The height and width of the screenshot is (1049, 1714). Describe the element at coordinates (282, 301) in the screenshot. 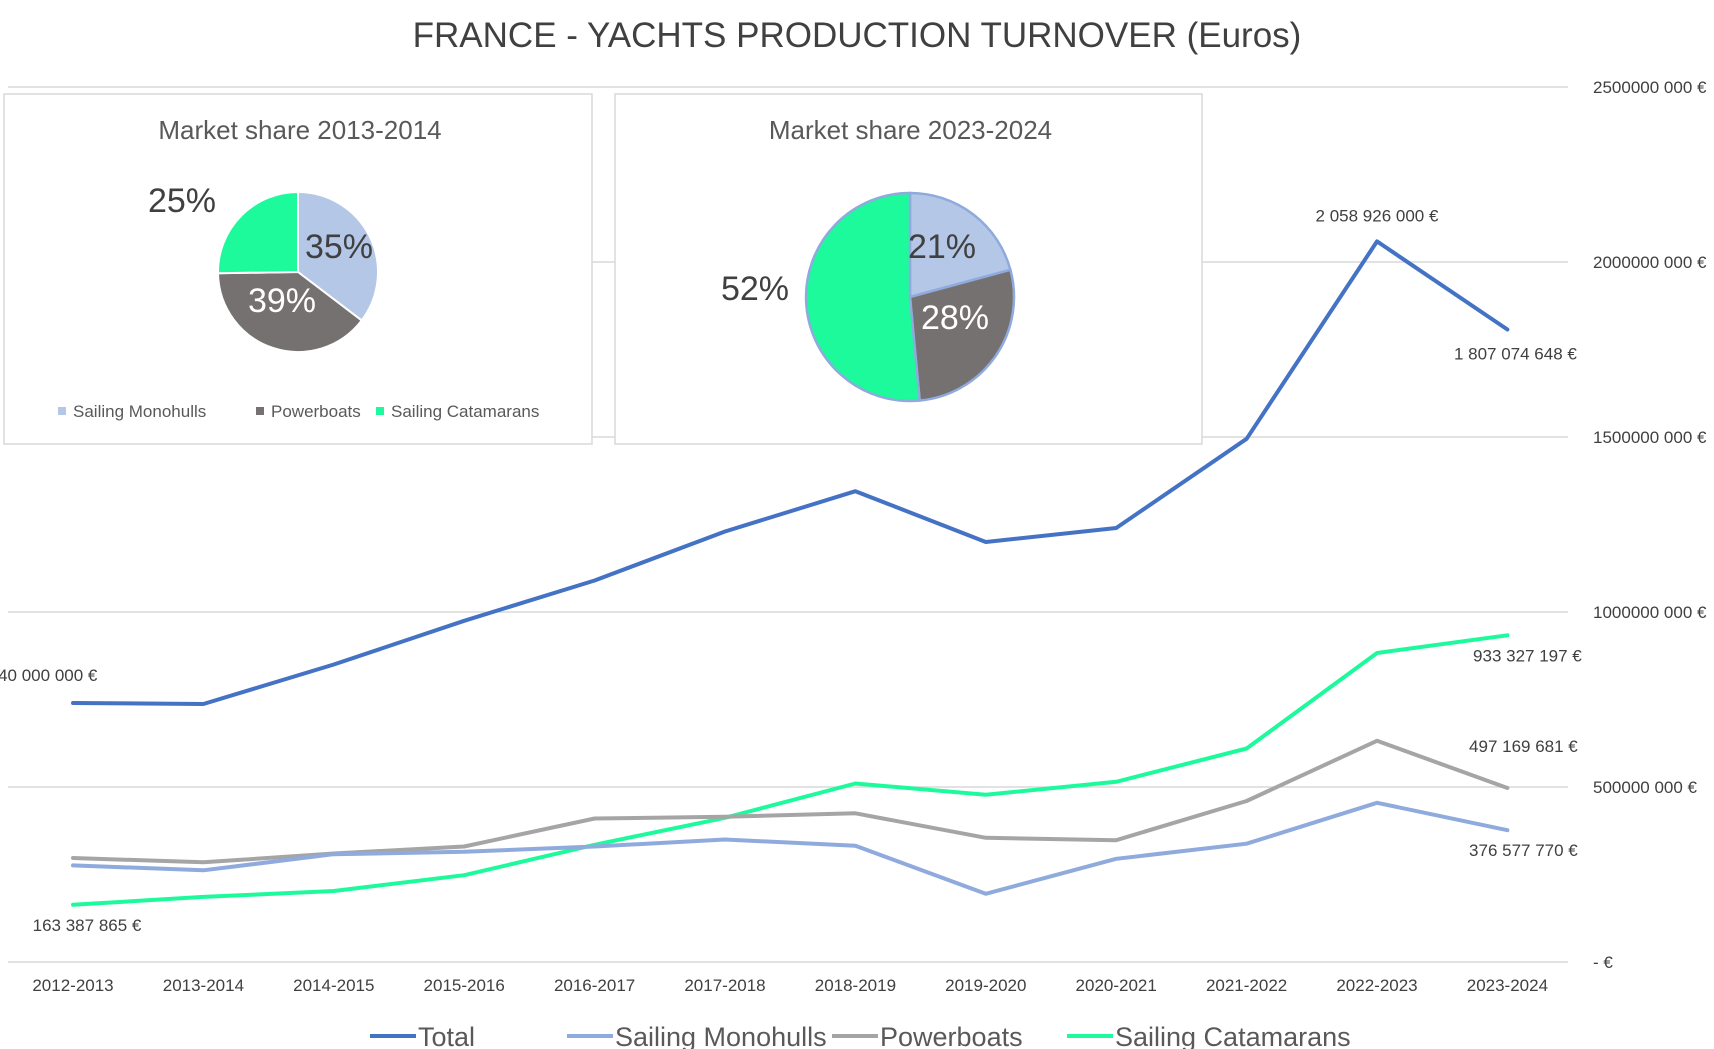

I see `pie-value-label: 39%` at that location.